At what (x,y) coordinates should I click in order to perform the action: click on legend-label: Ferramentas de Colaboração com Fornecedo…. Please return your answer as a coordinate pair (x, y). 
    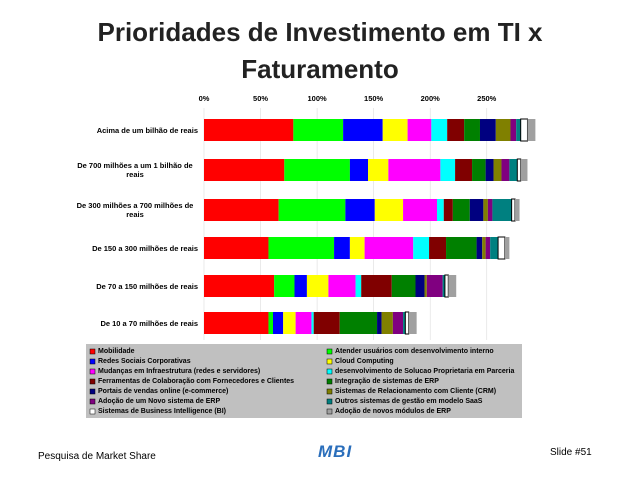
    Looking at the image, I should click on (196, 381).